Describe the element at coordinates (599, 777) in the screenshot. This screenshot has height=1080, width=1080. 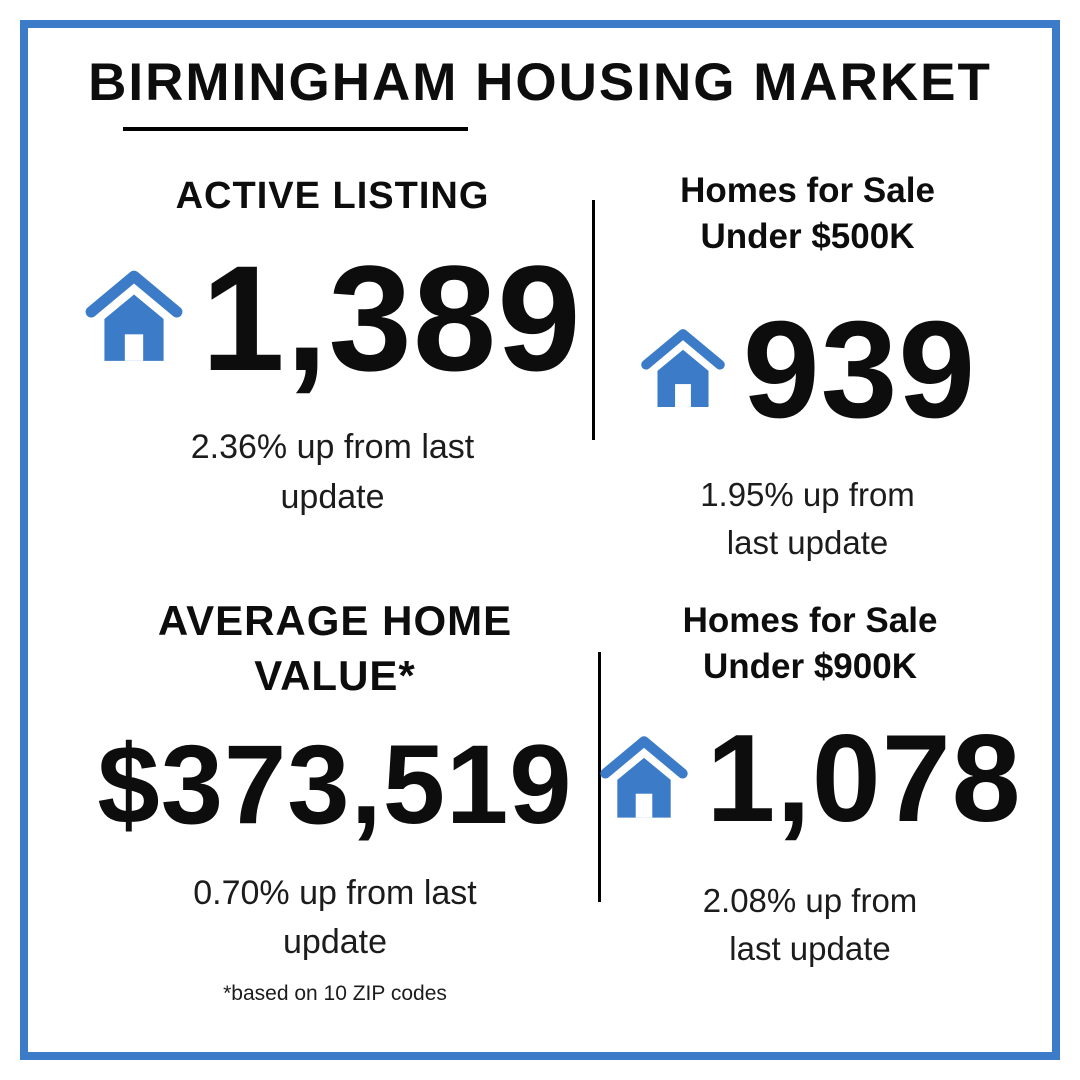
I see `bottom-column-divider` at that location.